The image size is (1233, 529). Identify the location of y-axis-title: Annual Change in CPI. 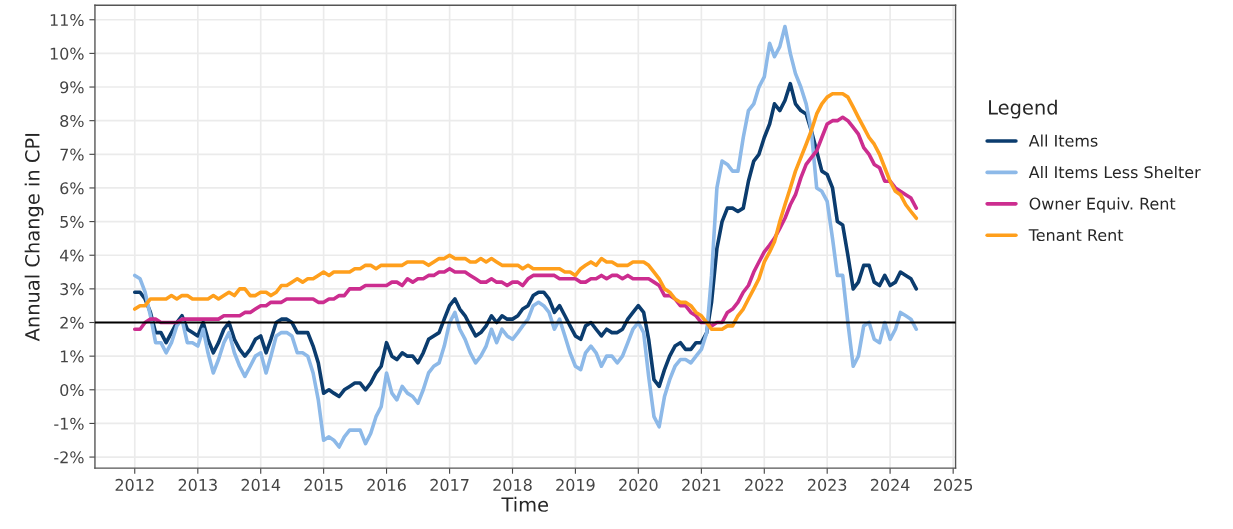
(34, 237).